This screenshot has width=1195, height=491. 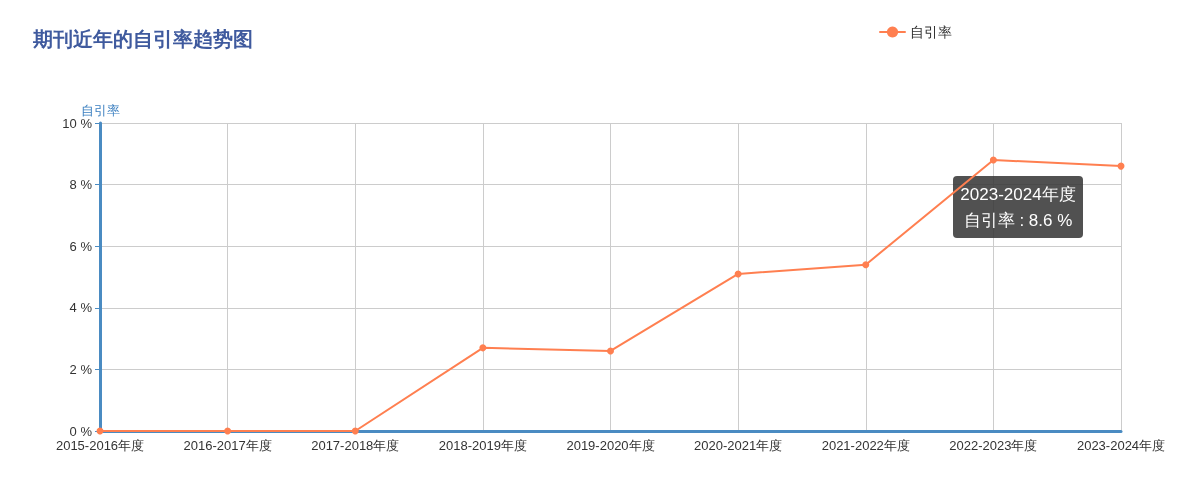 I want to click on x-tick-label: 2021-2022年度, so click(x=865, y=445).